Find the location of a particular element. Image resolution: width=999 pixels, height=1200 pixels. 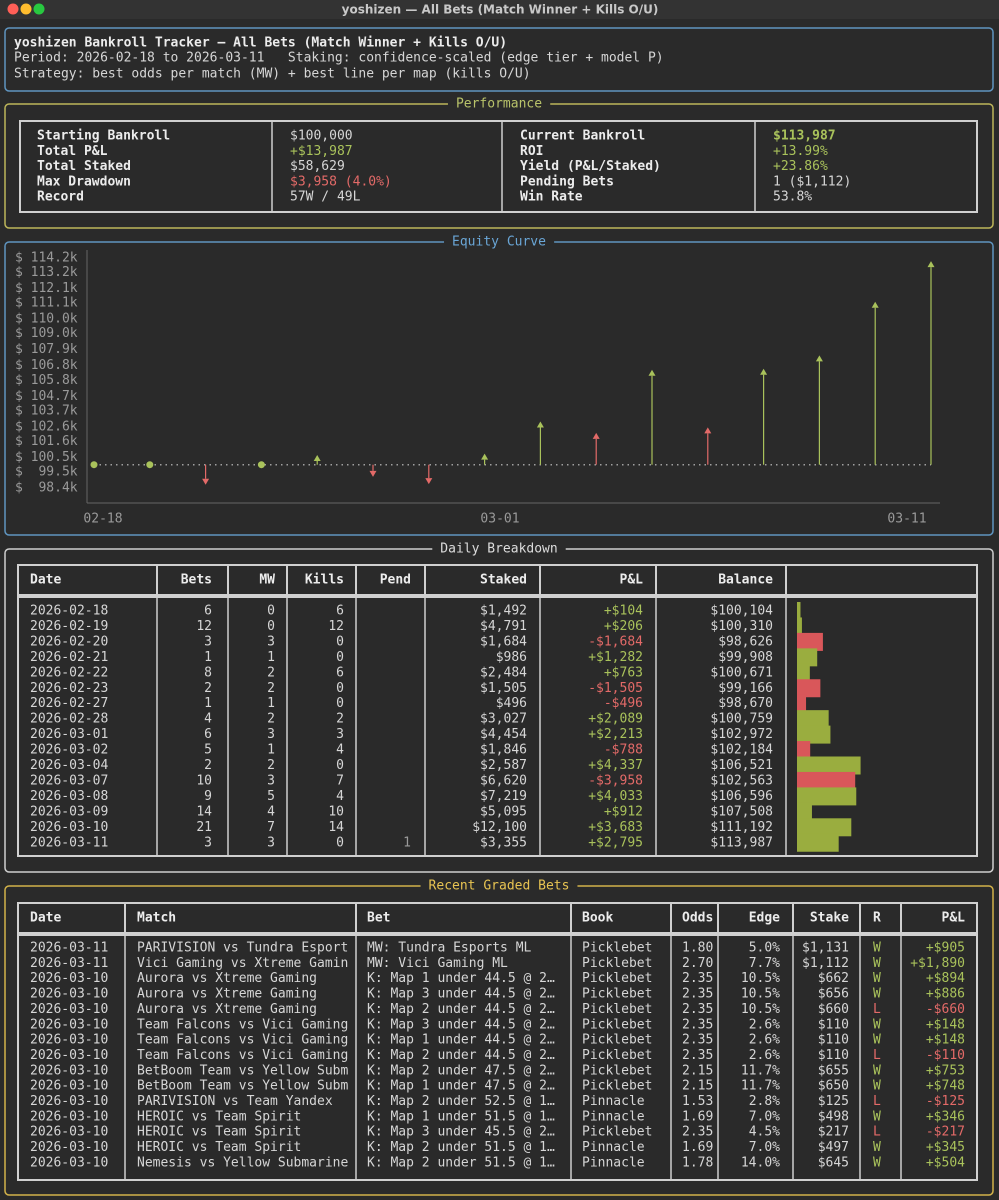

y-tick-label: $ 99.5k is located at coordinates (46, 471).